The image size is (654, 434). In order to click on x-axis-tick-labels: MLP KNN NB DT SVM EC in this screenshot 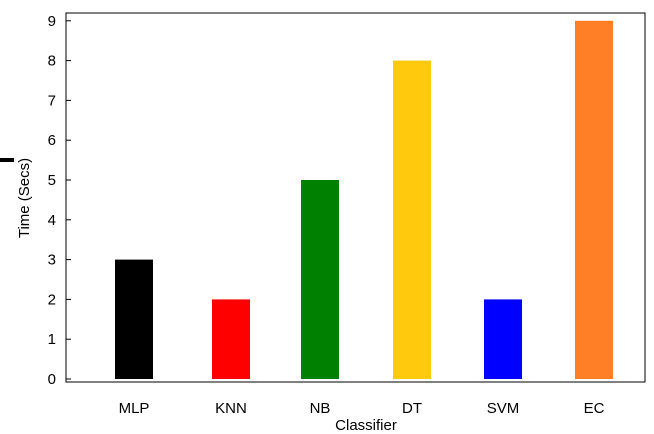, I will do `click(362, 408)`.